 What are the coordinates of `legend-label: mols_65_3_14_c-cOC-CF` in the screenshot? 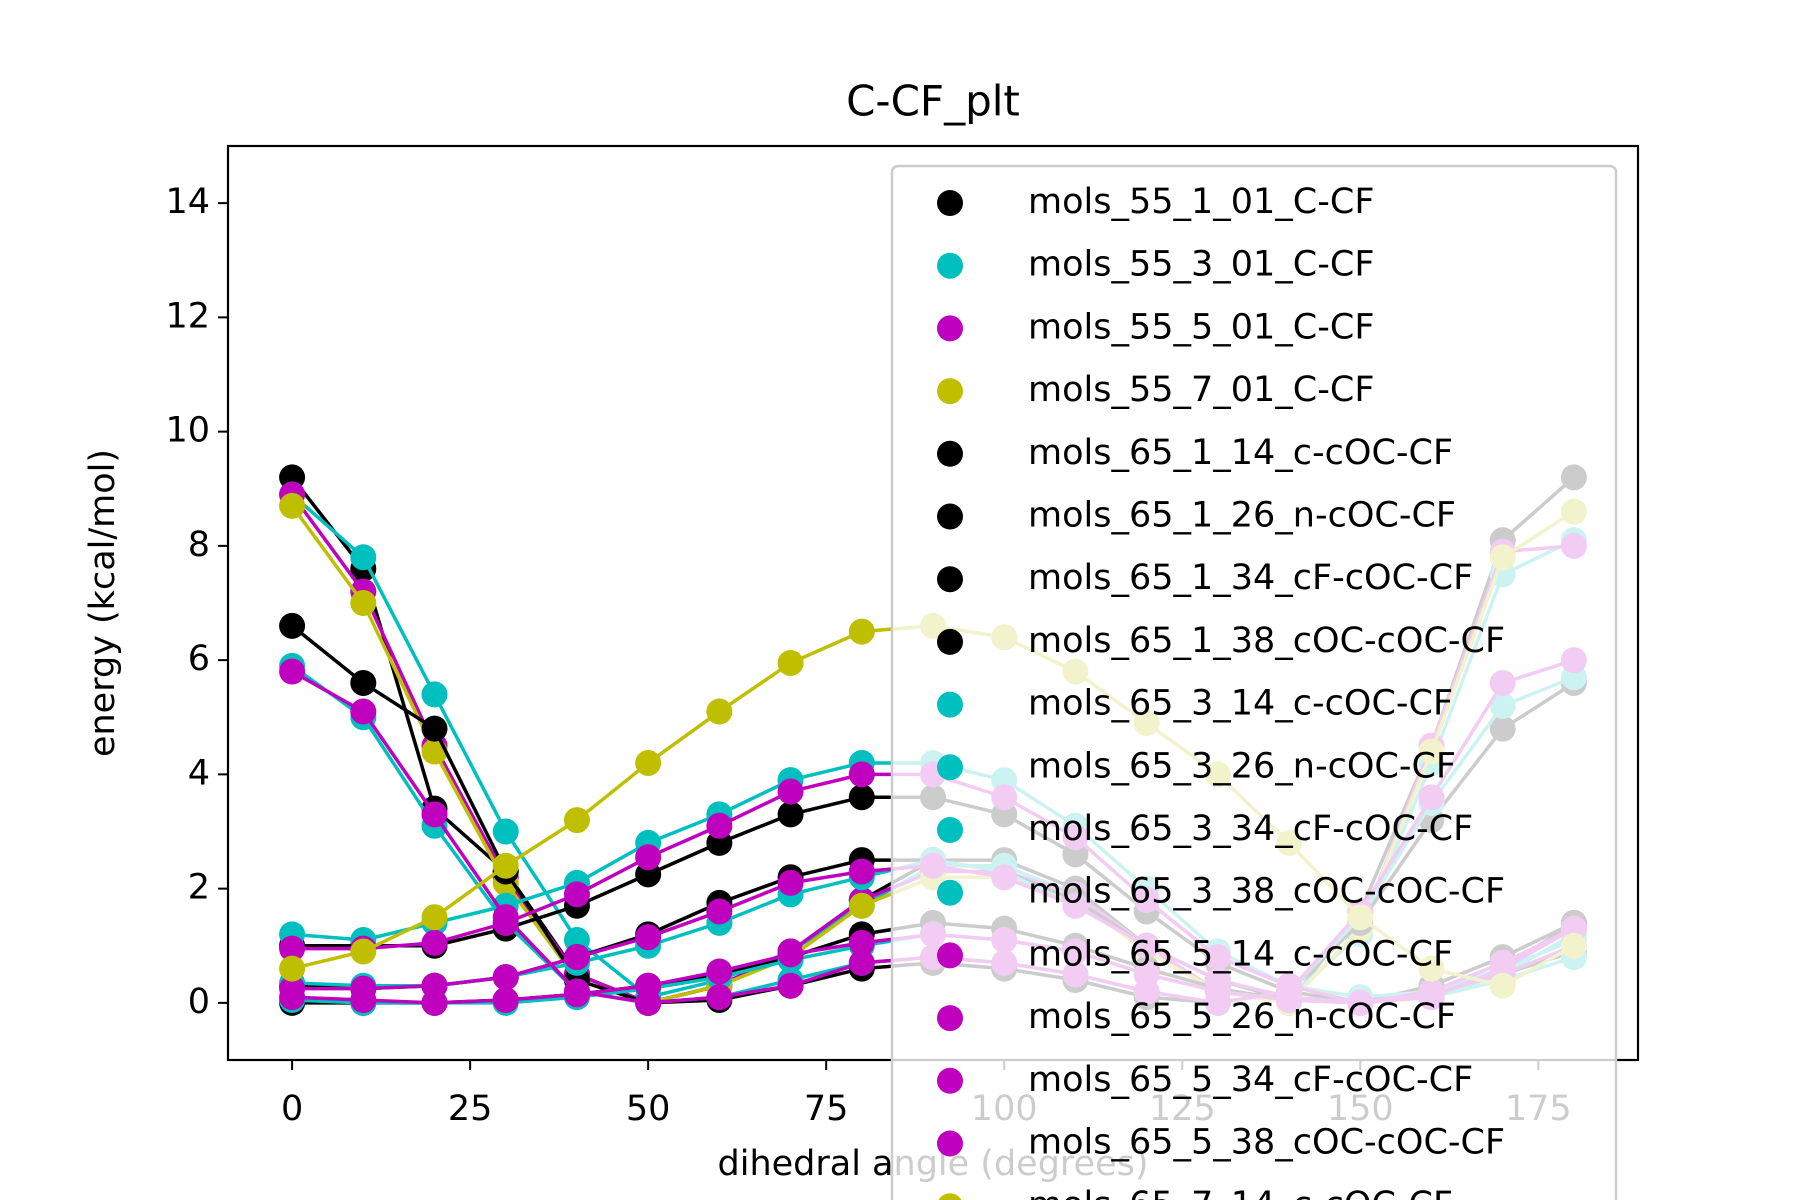 It's located at (1240, 704).